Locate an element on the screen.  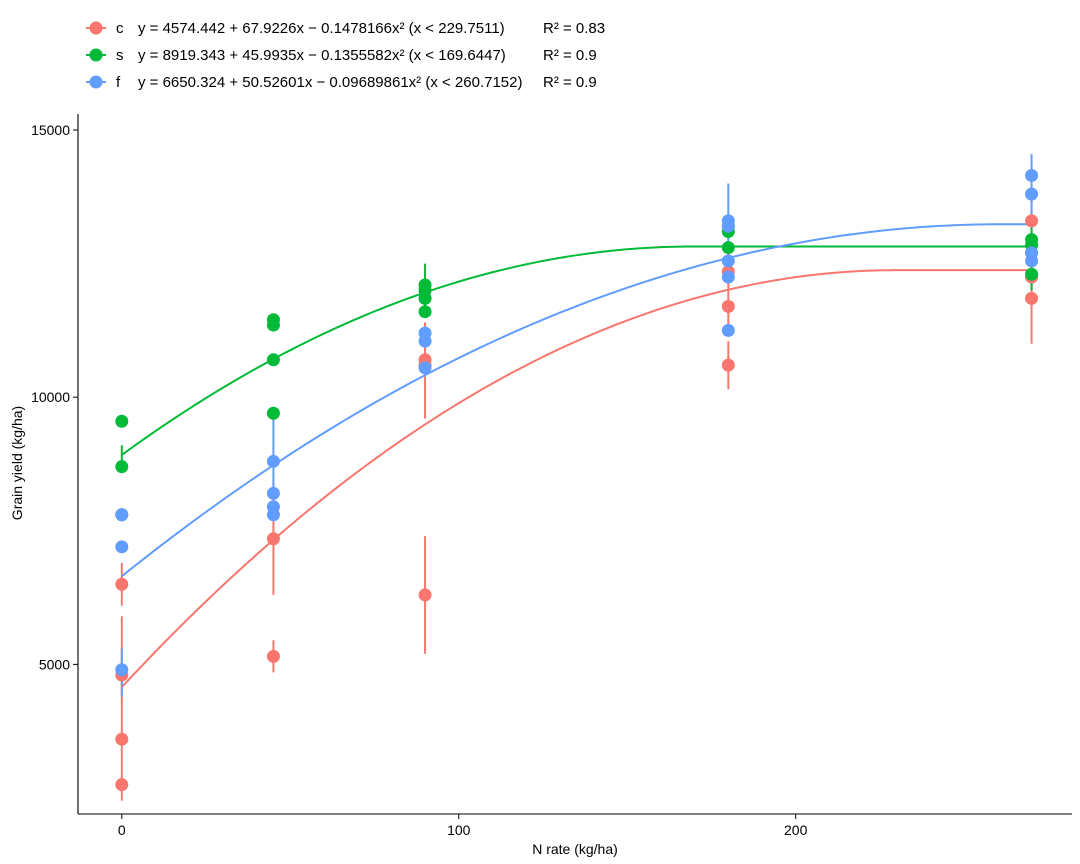
legend-label-f: f is located at coordinates (118, 82).